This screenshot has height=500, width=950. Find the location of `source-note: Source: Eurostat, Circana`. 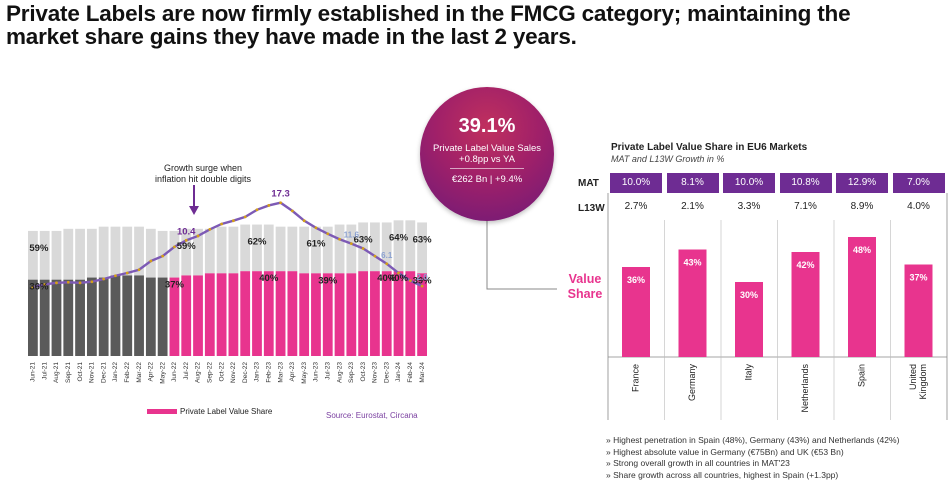

source-note: Source: Eurostat, Circana is located at coordinates (372, 415).